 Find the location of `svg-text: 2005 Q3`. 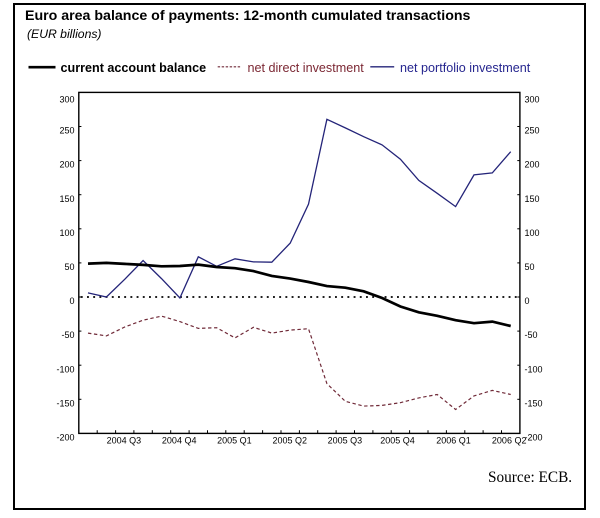

svg-text: 2005 Q3 is located at coordinates (345, 440).